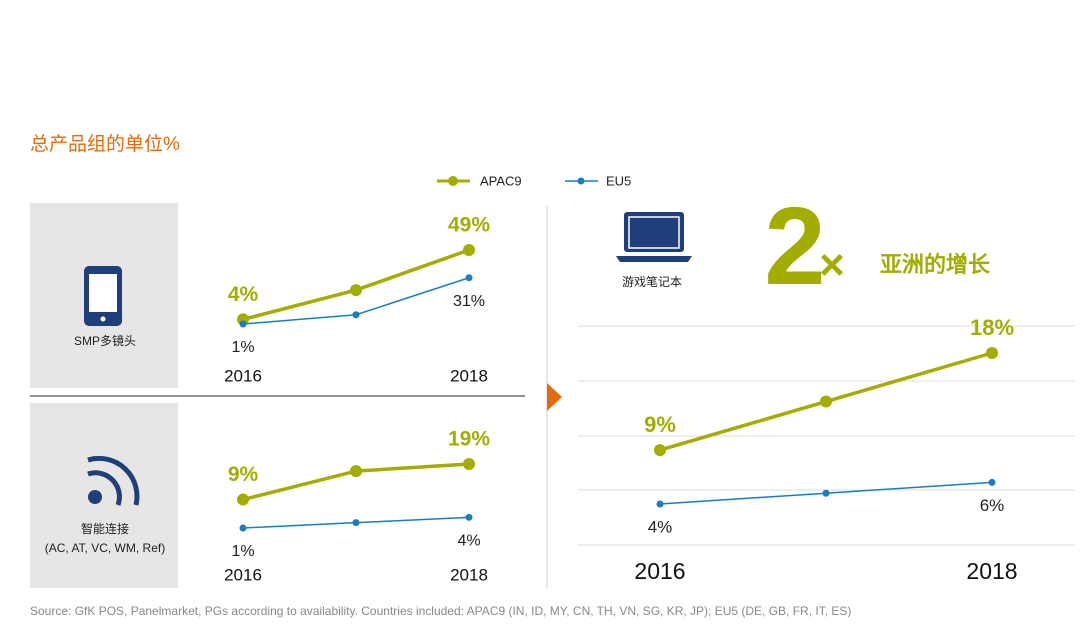  I want to click on highlight-factor: 2, so click(794, 246).